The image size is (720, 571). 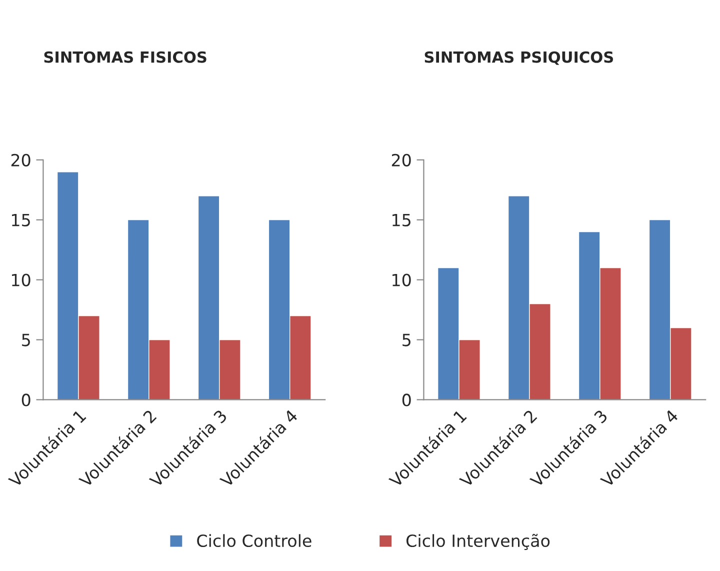 What do you see at coordinates (125, 57) in the screenshot?
I see `chart-title: SINTOMAS FISICOS` at bounding box center [125, 57].